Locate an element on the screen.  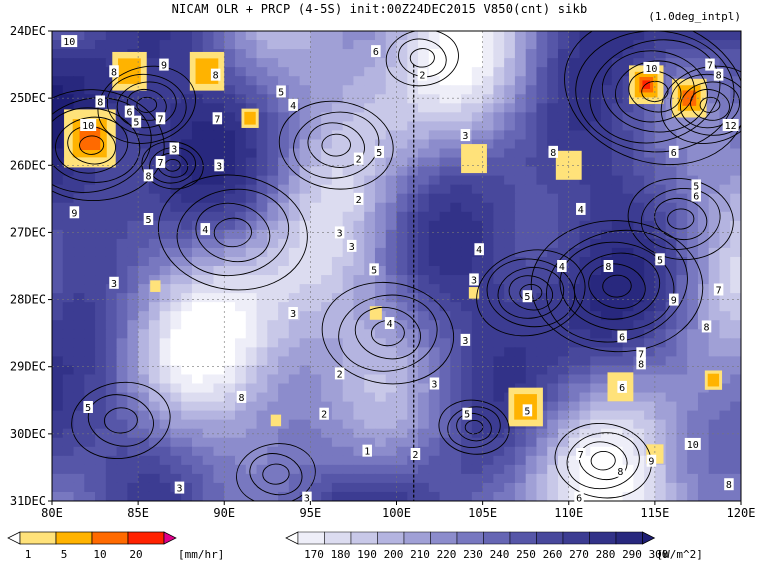
contour-label: 9 is located at coordinates (674, 301).